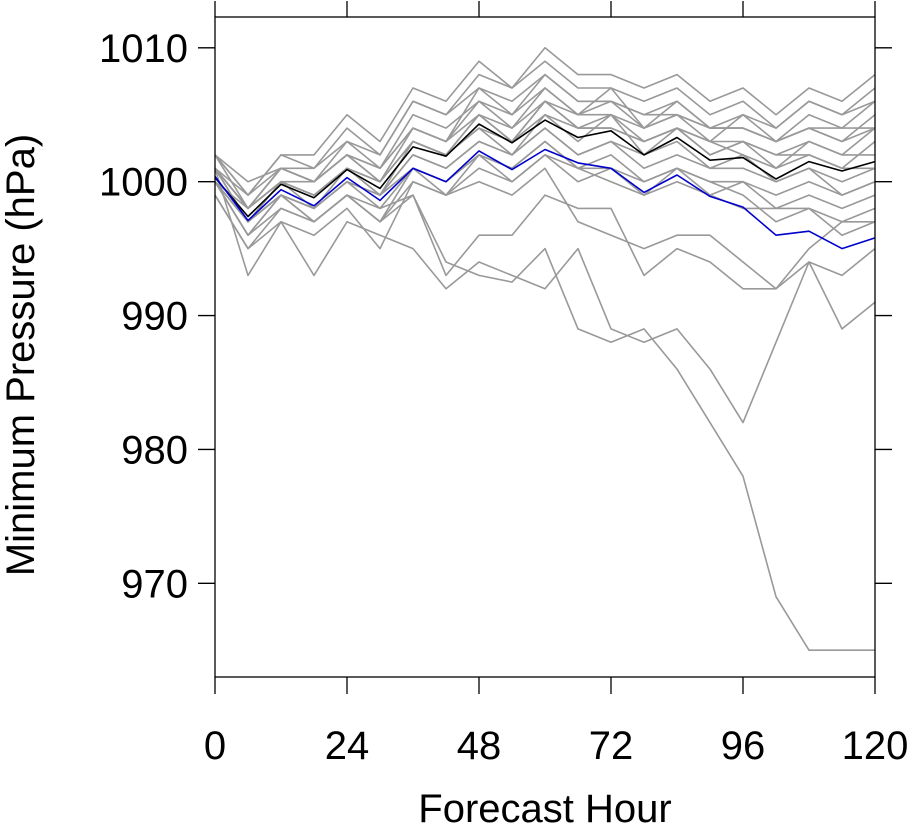  Describe the element at coordinates (743, 746) in the screenshot. I see `x-tick-label-96: 96` at that location.